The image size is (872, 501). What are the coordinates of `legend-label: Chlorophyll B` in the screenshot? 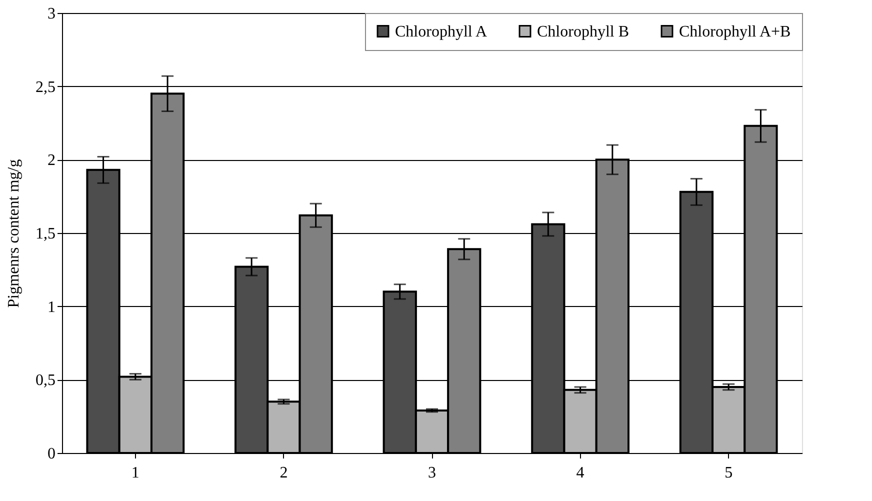 It's located at (583, 31).